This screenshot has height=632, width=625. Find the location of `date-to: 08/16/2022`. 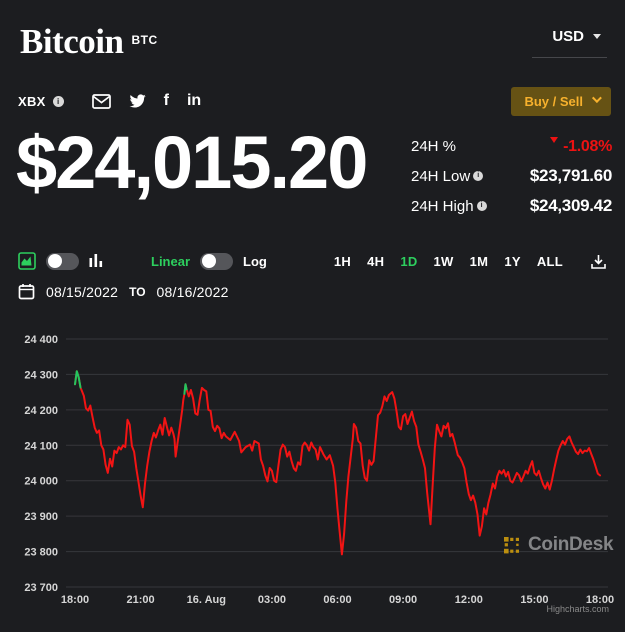

date-to: 08/16/2022 is located at coordinates (192, 291).